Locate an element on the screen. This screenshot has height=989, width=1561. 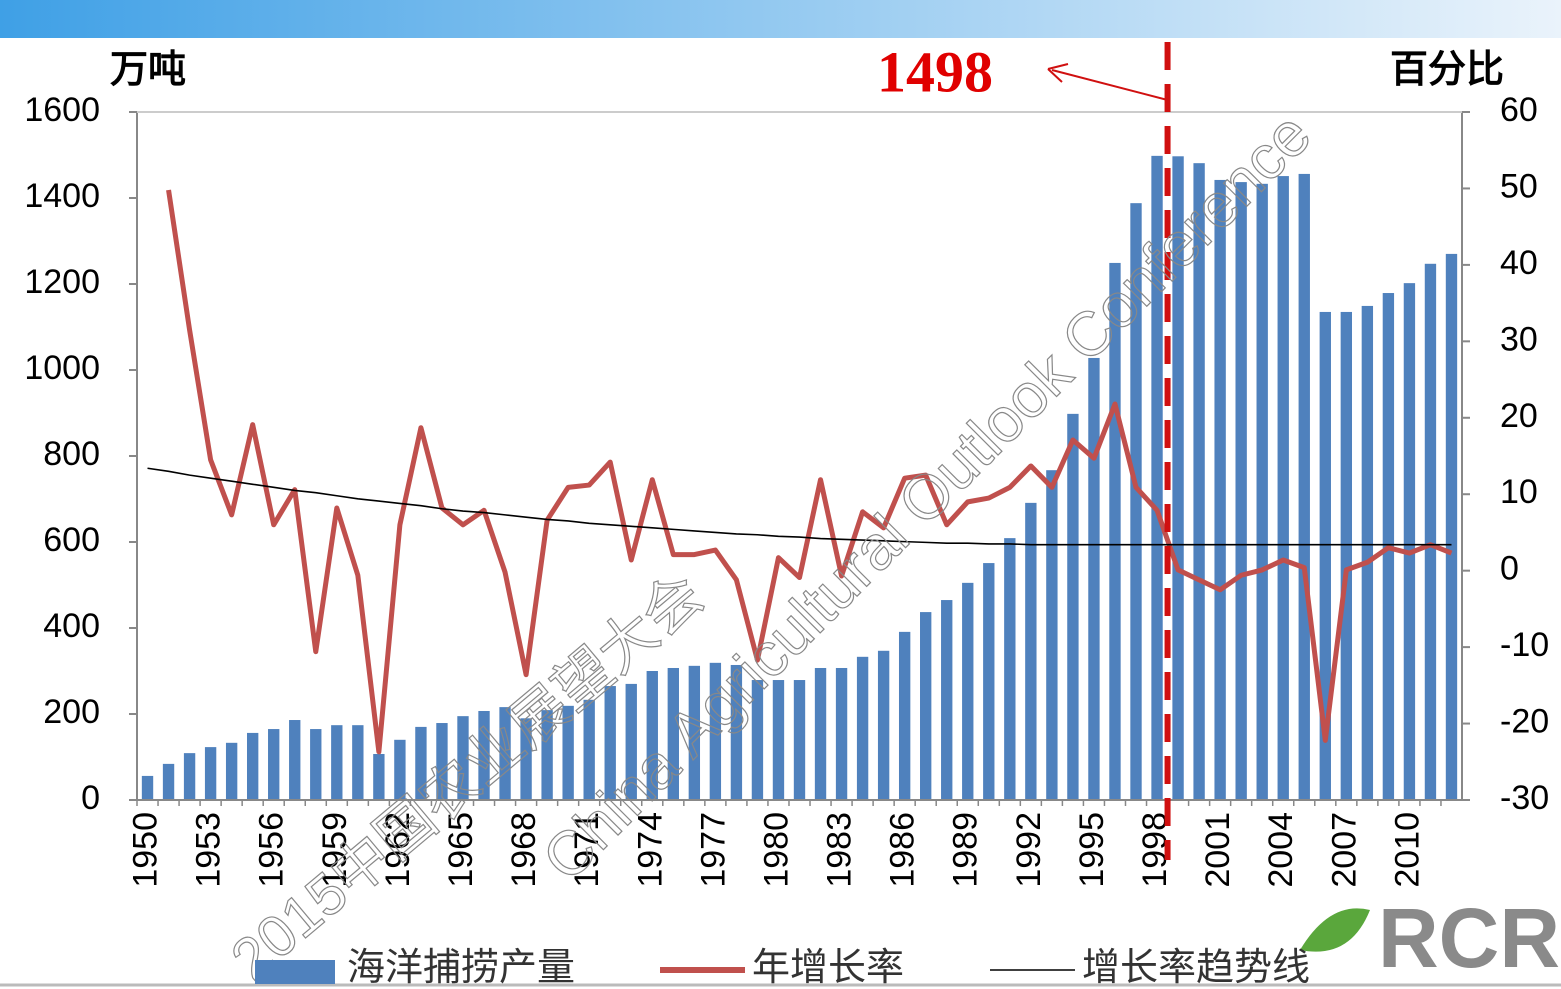
y-tick-label: 800 is located at coordinates (71, 454).